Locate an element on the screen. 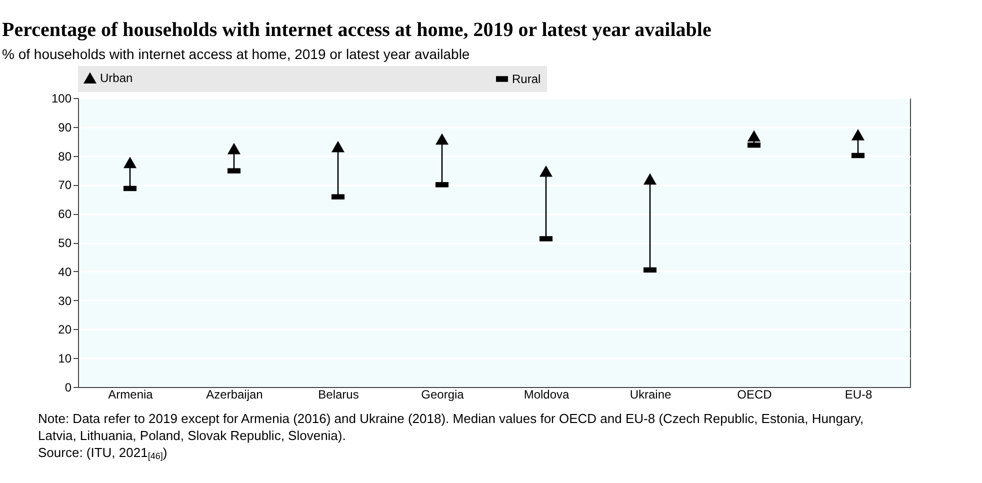 This screenshot has width=982, height=483. legend-label: Urban is located at coordinates (116, 78).